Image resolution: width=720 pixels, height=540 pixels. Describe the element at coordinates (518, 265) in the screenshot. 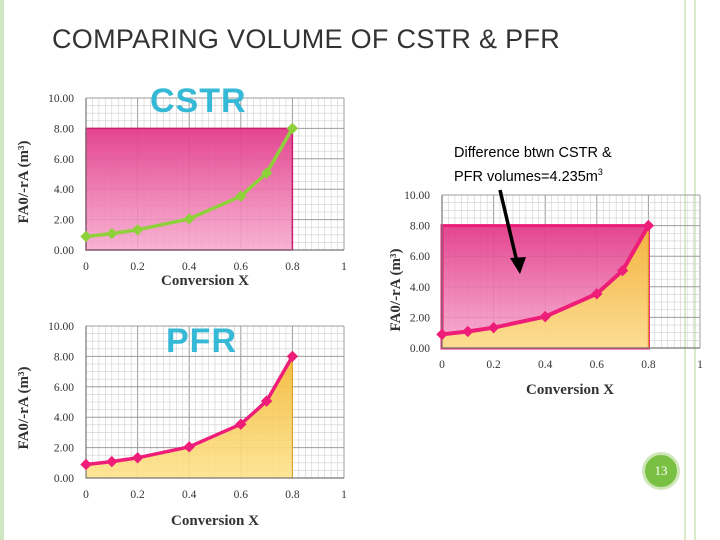

I see `arrow-head` at that location.